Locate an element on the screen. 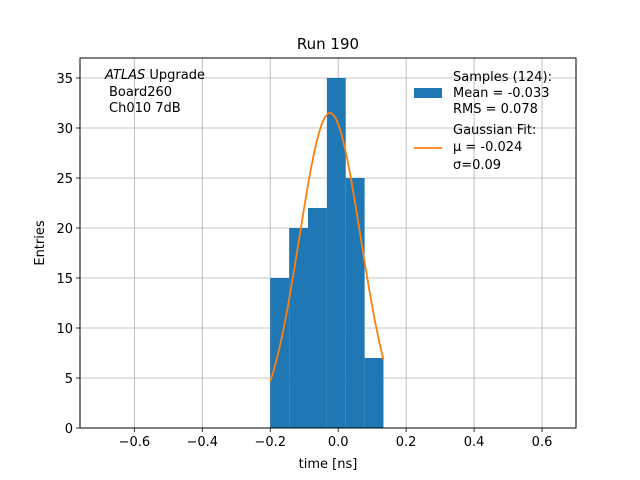 The width and height of the screenshot is (640, 480). x-tick-label: 0.0 is located at coordinates (338, 442).